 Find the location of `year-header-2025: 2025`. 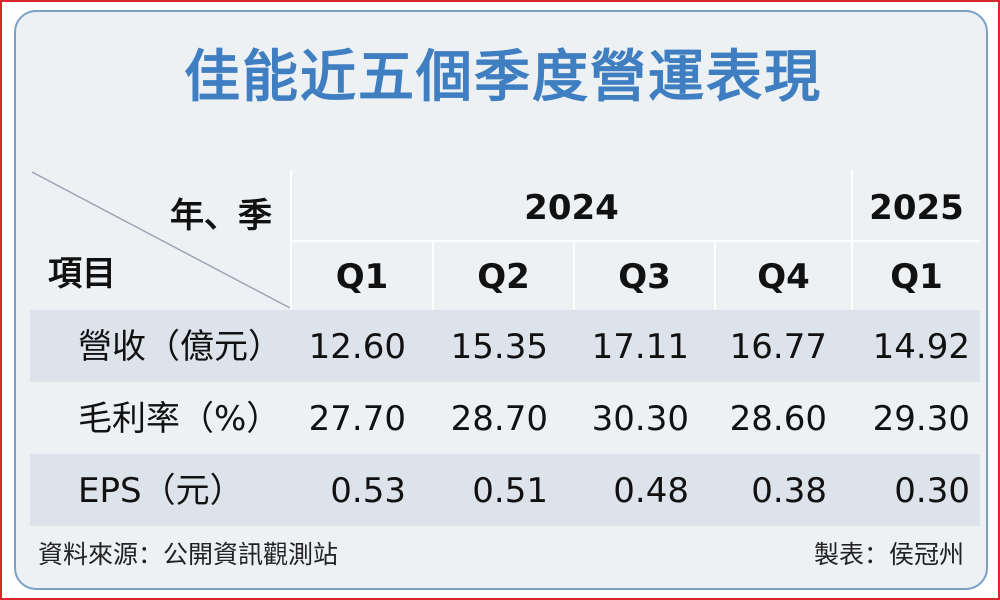

year-header-2025: 2025 is located at coordinates (916, 208).